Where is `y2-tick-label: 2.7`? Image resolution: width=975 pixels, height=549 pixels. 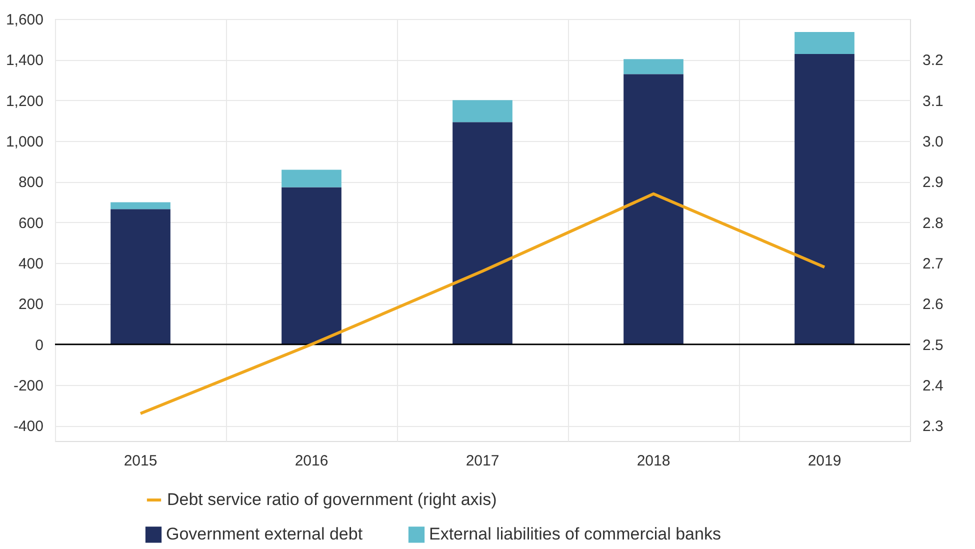 y2-tick-label: 2.7 is located at coordinates (933, 264).